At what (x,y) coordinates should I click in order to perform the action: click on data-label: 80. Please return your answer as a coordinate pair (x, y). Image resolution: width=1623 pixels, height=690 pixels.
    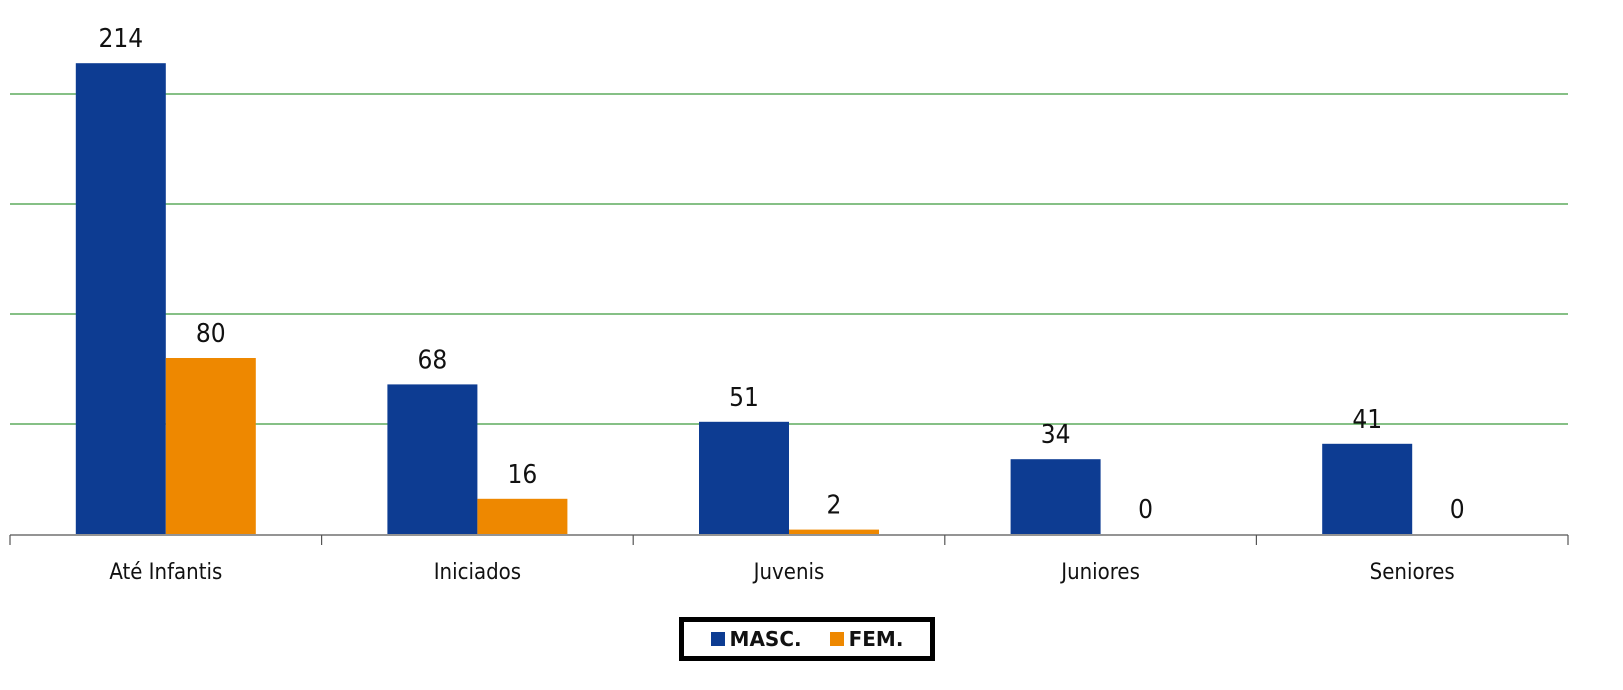
    Looking at the image, I should click on (211, 334).